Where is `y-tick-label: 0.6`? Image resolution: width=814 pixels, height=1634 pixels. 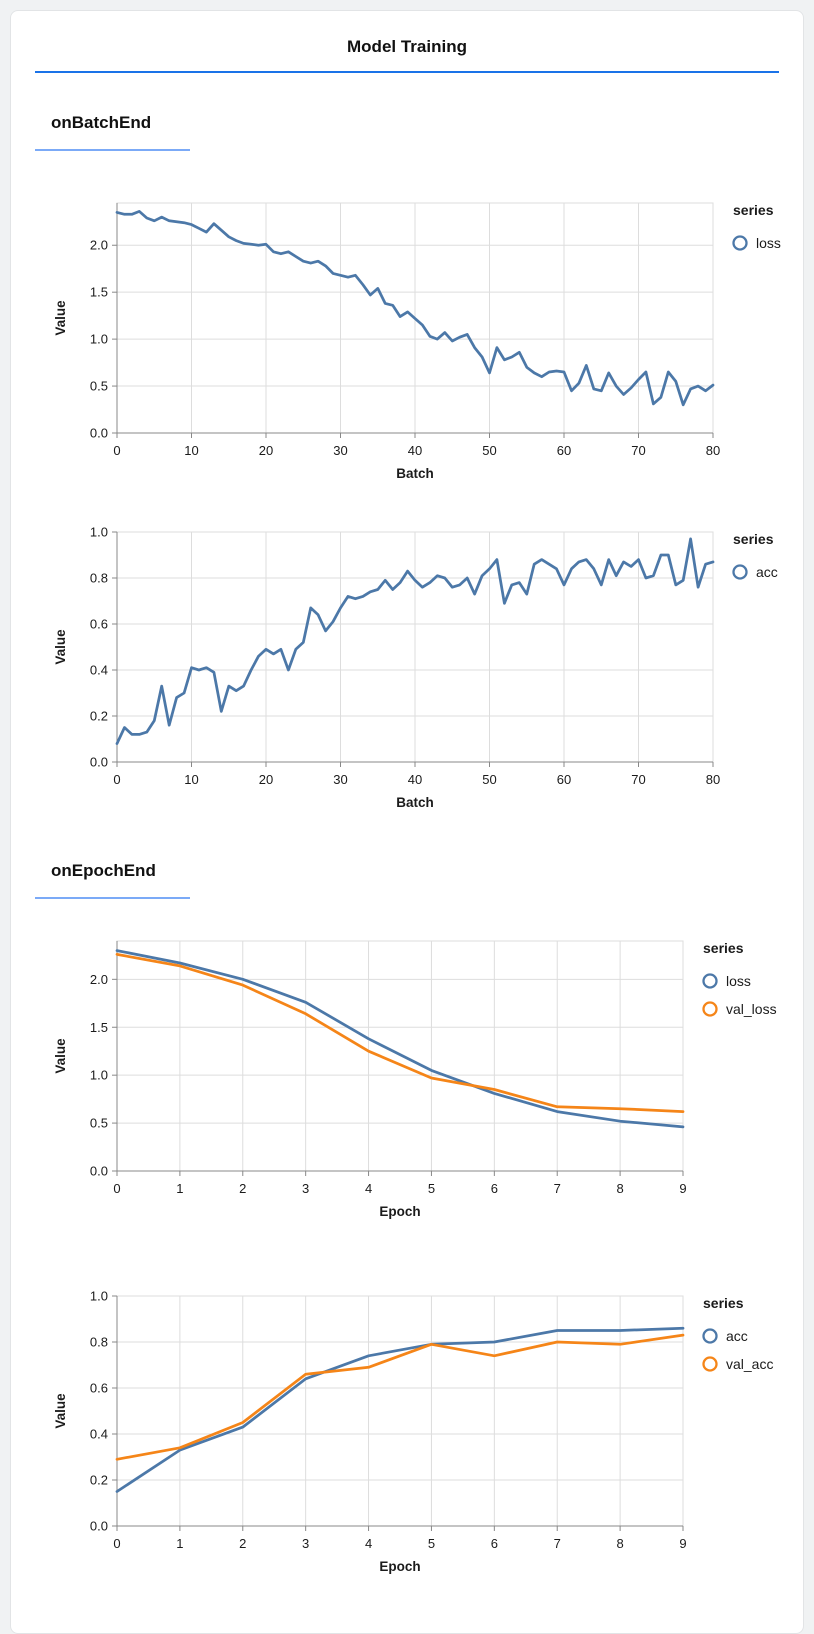 y-tick-label: 0.6 is located at coordinates (99, 624).